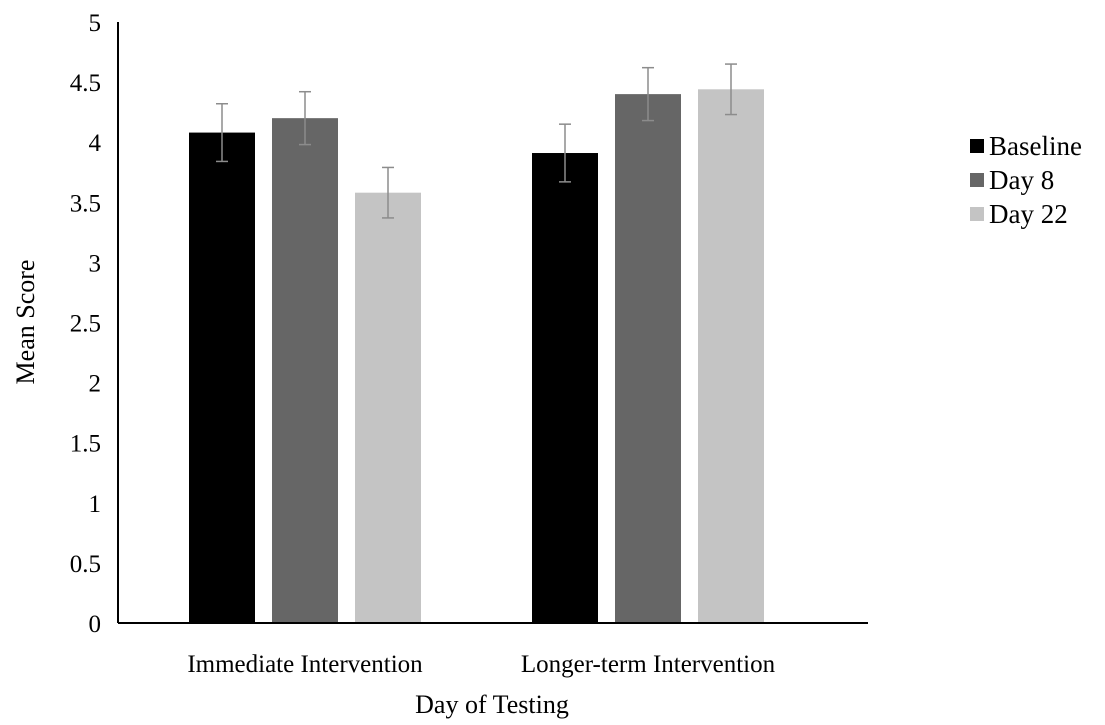  I want to click on y-tick-label: 1.5, so click(85, 444).